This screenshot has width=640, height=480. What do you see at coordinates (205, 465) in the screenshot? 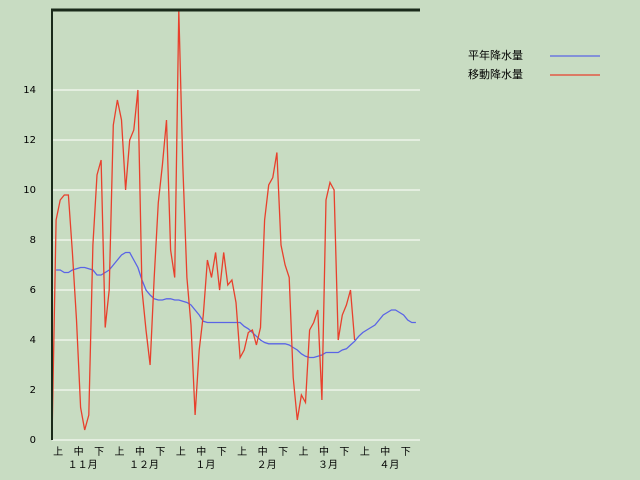
I see `month-label: １月` at bounding box center [205, 465].